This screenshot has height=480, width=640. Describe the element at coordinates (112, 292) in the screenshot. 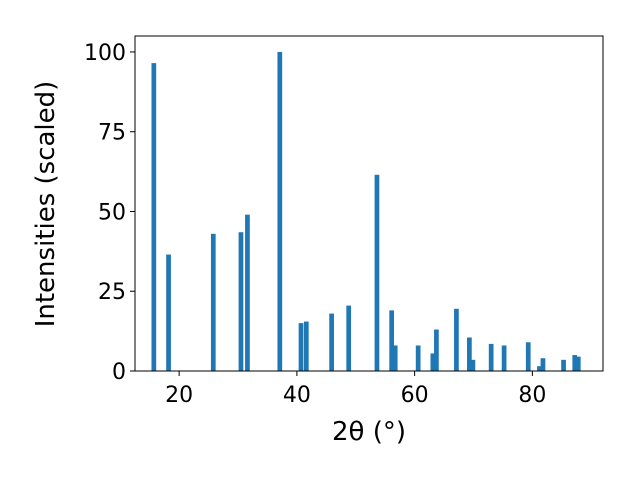

I see `y-tick-label: 25` at that location.